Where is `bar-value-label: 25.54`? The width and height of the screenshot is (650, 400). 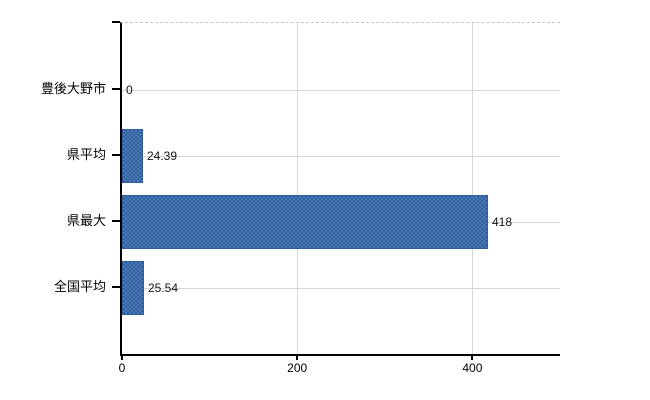
bar-value-label: 25.54 is located at coordinates (163, 288).